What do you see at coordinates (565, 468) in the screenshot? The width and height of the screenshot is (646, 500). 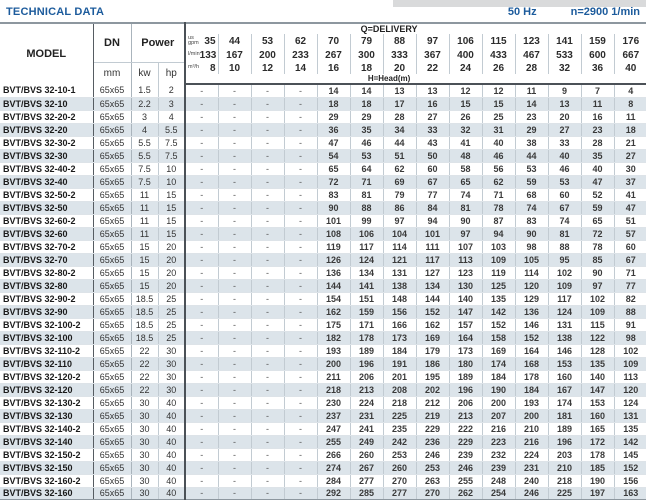 I see `head-value: 210` at bounding box center [565, 468].